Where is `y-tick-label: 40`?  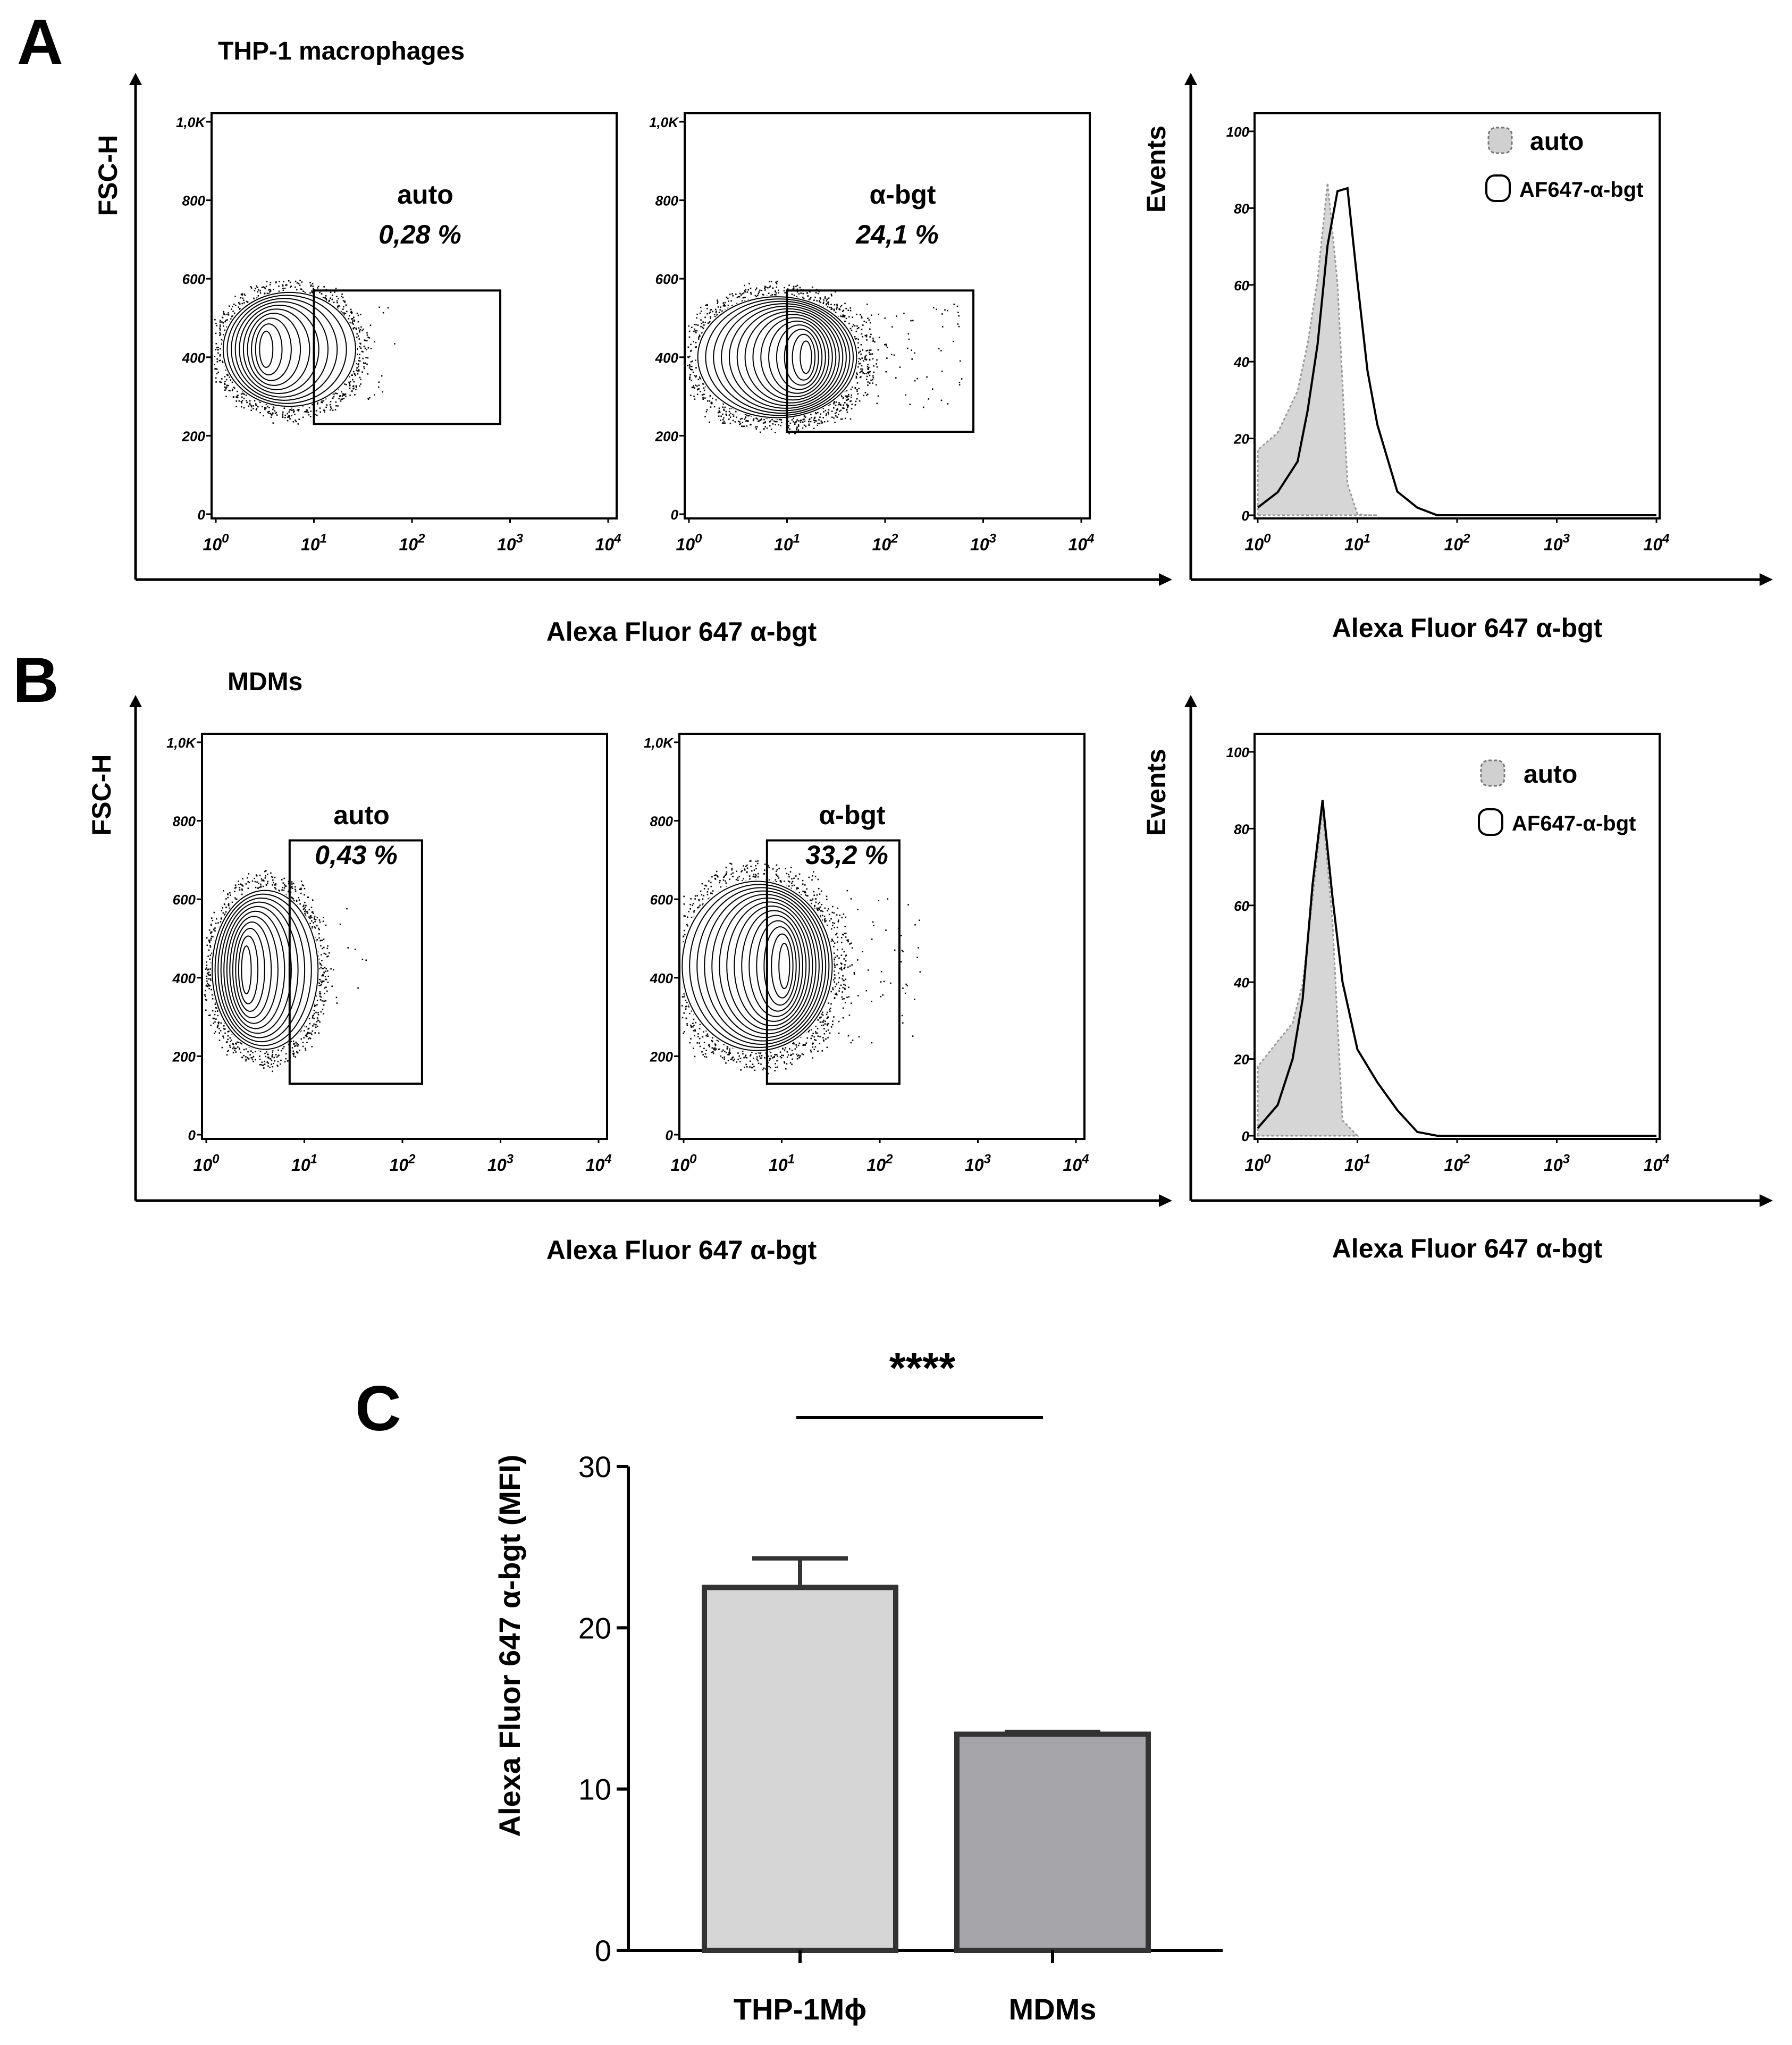 y-tick-label: 40 is located at coordinates (1241, 362).